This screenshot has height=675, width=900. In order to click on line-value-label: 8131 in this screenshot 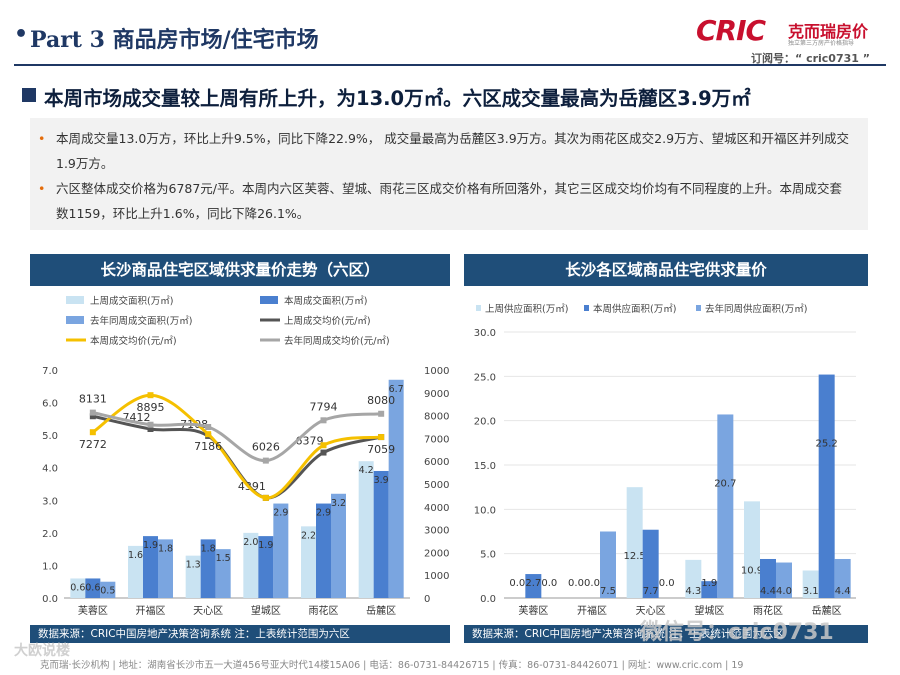, I will do `click(93, 399)`.